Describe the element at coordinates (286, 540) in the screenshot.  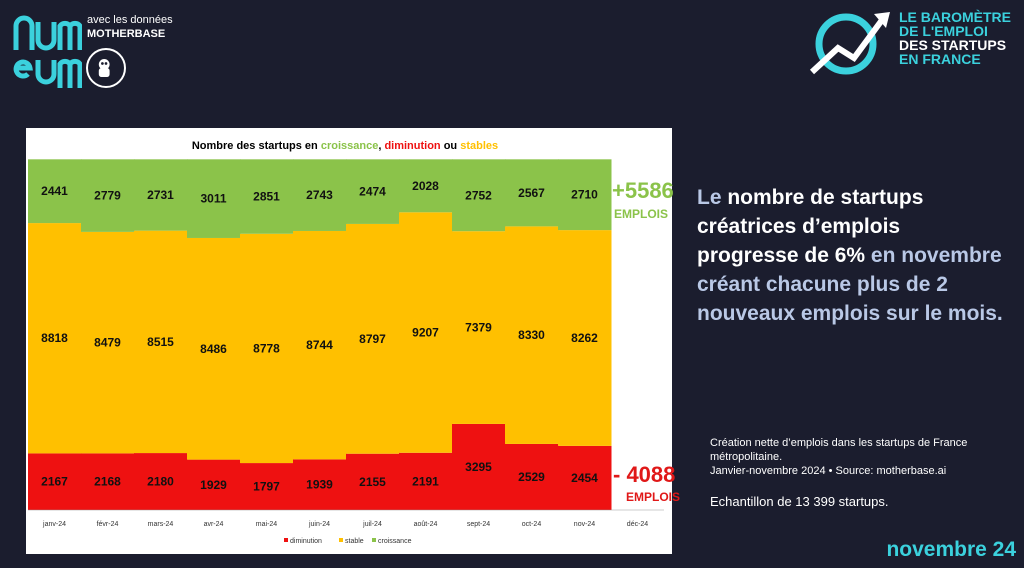
I see `legend-swatch-diminution` at that location.